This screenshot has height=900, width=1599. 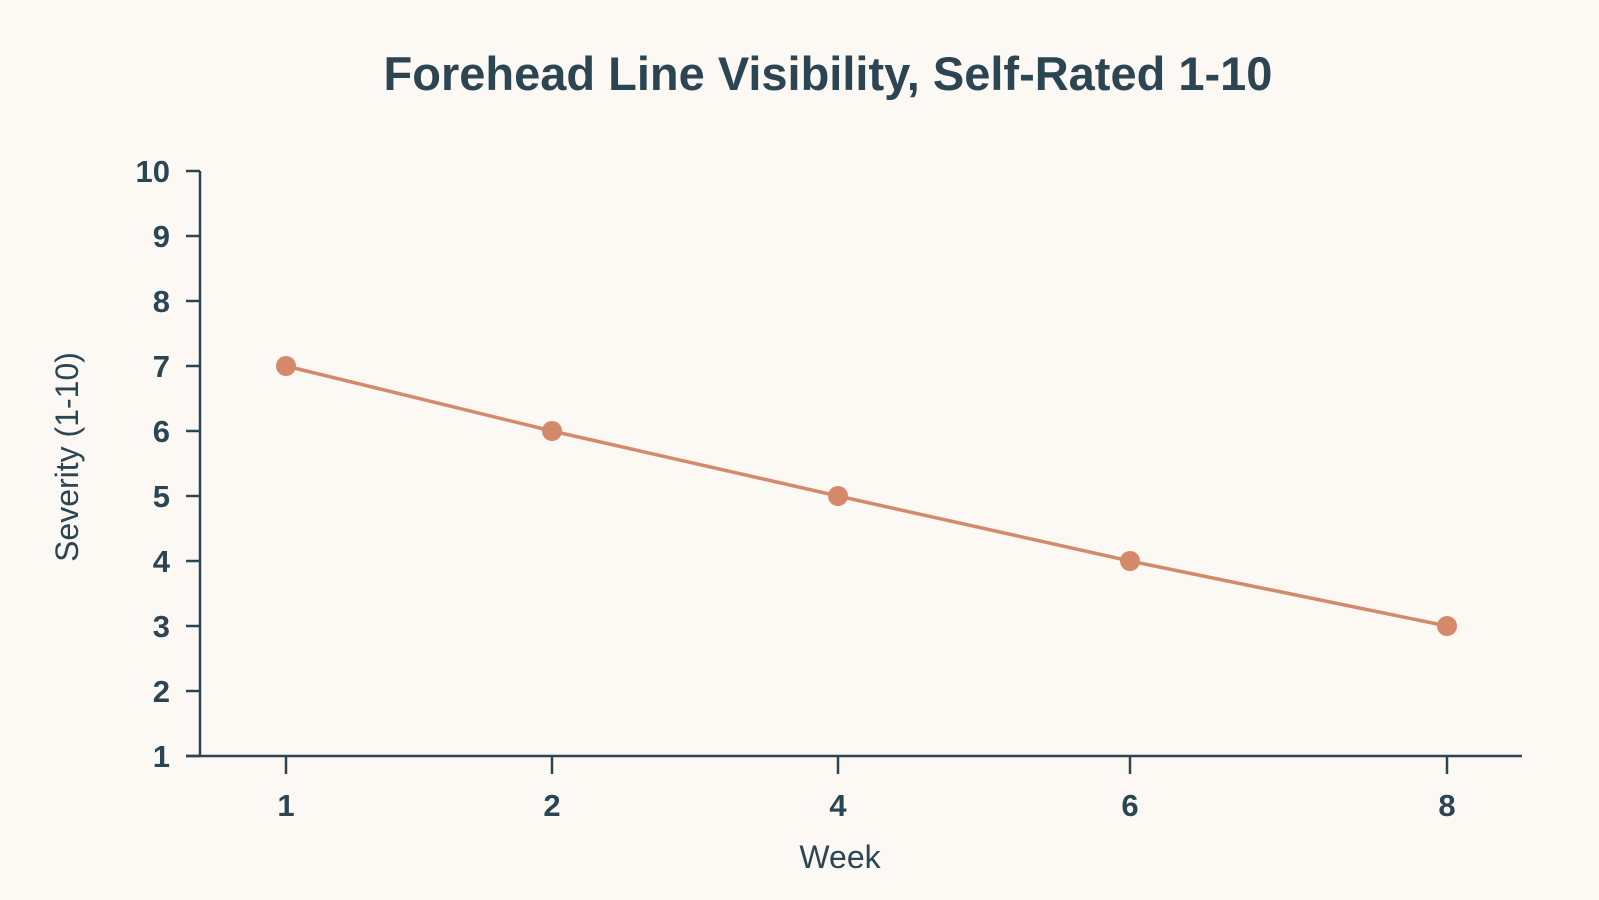 I want to click on y-tick-label: 3, so click(x=161, y=626).